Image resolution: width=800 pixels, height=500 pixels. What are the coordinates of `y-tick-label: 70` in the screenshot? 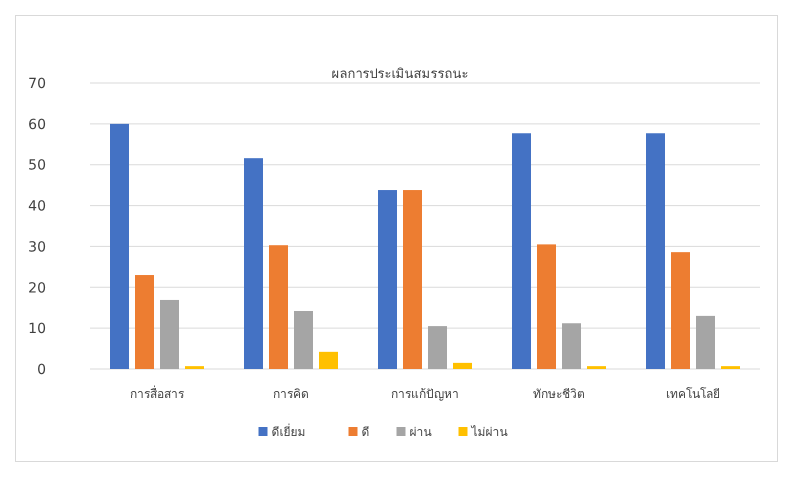 It's located at (37, 84).